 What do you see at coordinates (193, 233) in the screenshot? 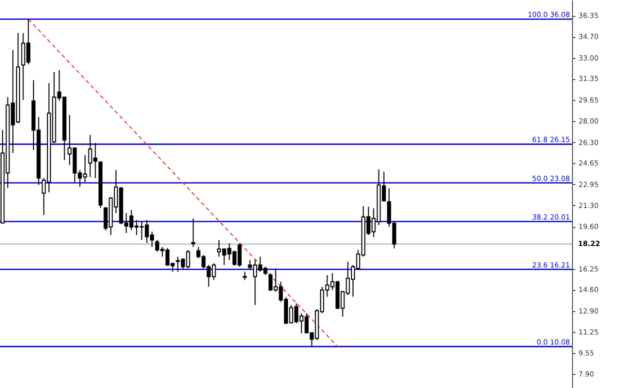
I see `candlestick` at bounding box center [193, 233].